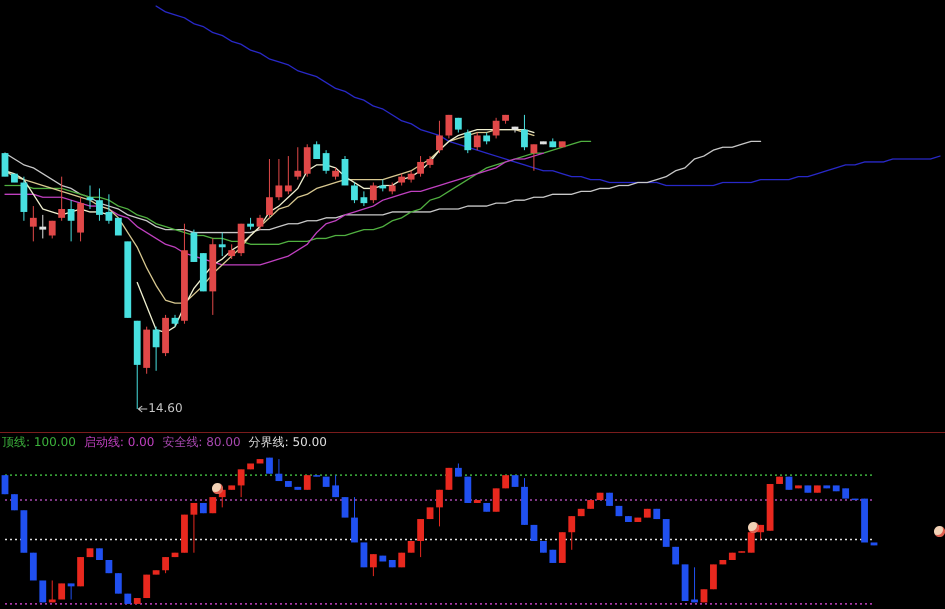 The width and height of the screenshot is (945, 609). What do you see at coordinates (165, 408) in the screenshot?
I see `annotation: 14.60` at bounding box center [165, 408].